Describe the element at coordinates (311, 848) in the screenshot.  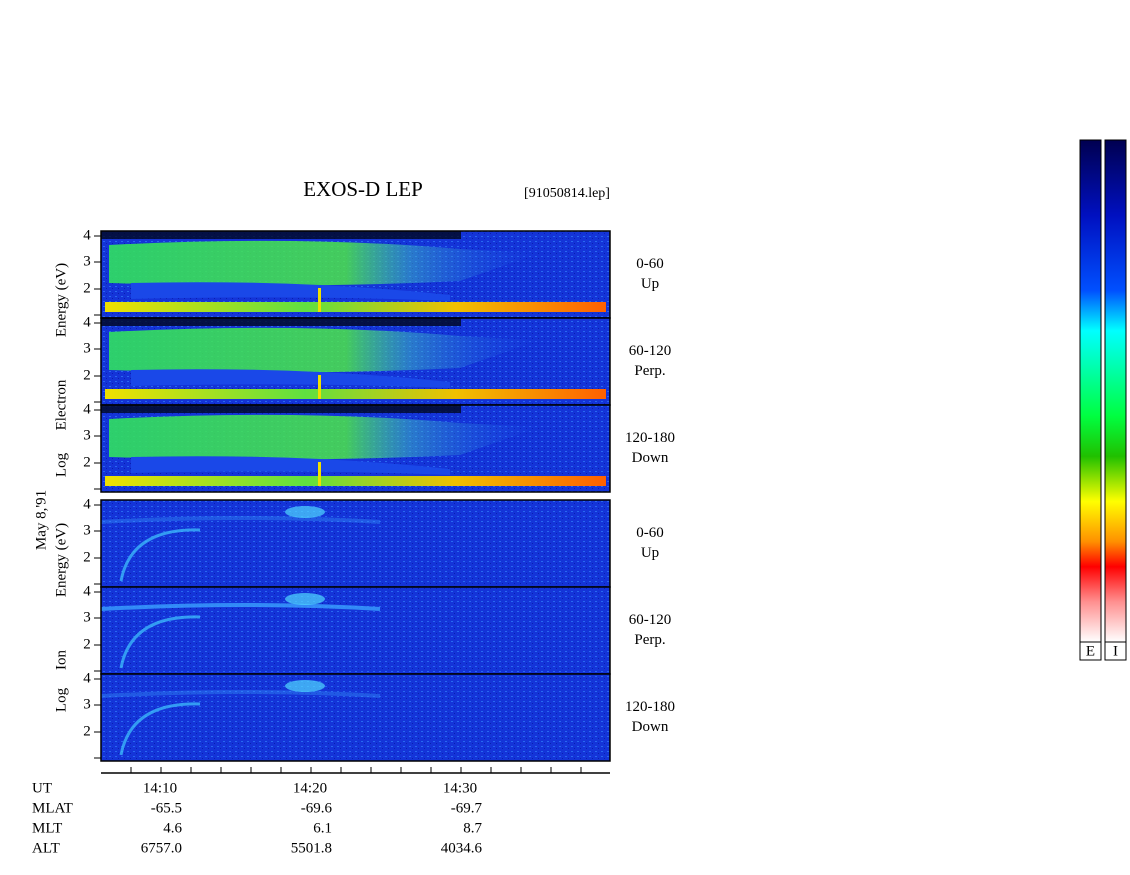
I see `row-value: 5501.8` at that location.